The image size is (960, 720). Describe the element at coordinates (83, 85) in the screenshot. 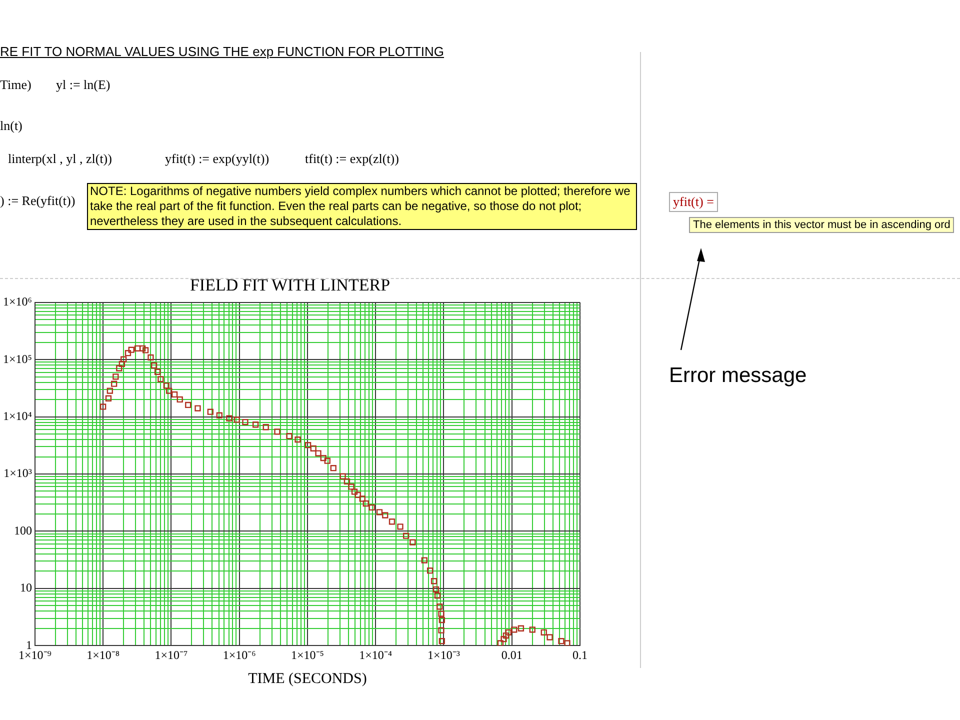

I see `text: yl := ln(E)` at that location.